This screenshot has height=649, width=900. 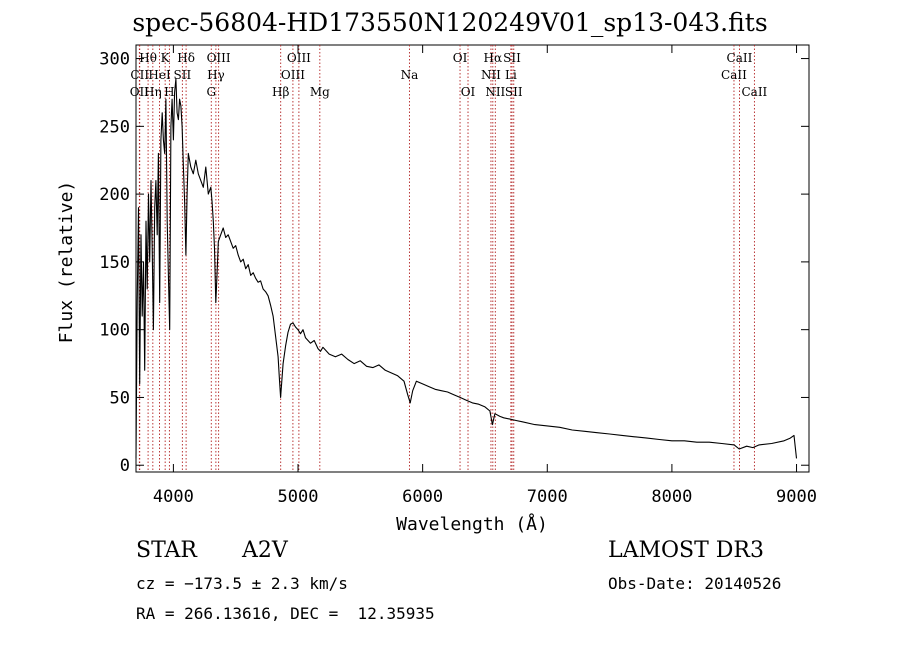 What do you see at coordinates (493, 58) in the screenshot?
I see `line-label: Hα` at bounding box center [493, 58].